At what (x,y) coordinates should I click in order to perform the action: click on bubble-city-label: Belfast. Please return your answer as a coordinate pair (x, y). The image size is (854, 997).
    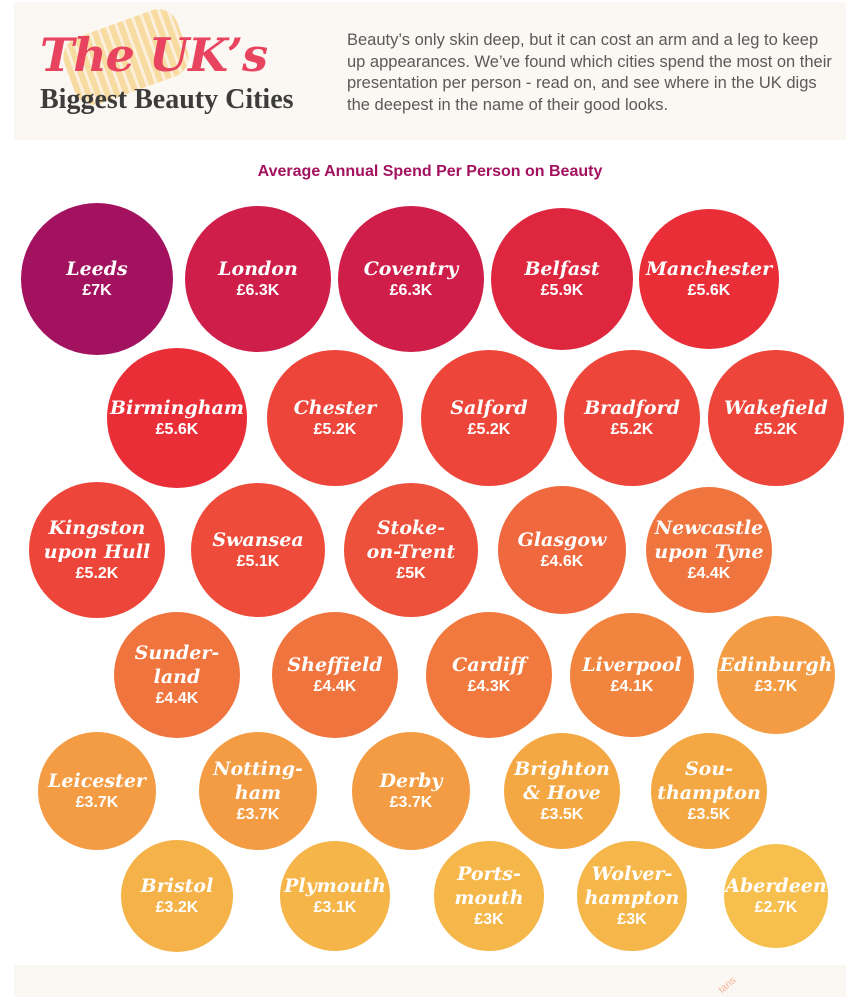
    Looking at the image, I should click on (562, 268).